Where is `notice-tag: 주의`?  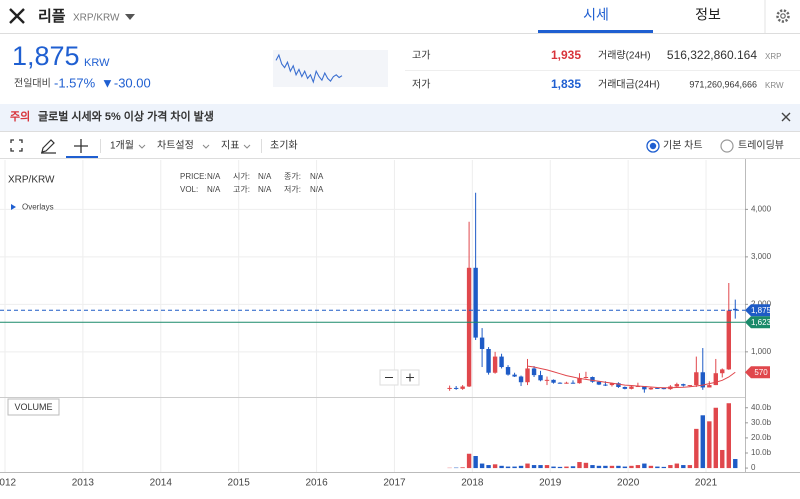 notice-tag: 주의 is located at coordinates (20, 116).